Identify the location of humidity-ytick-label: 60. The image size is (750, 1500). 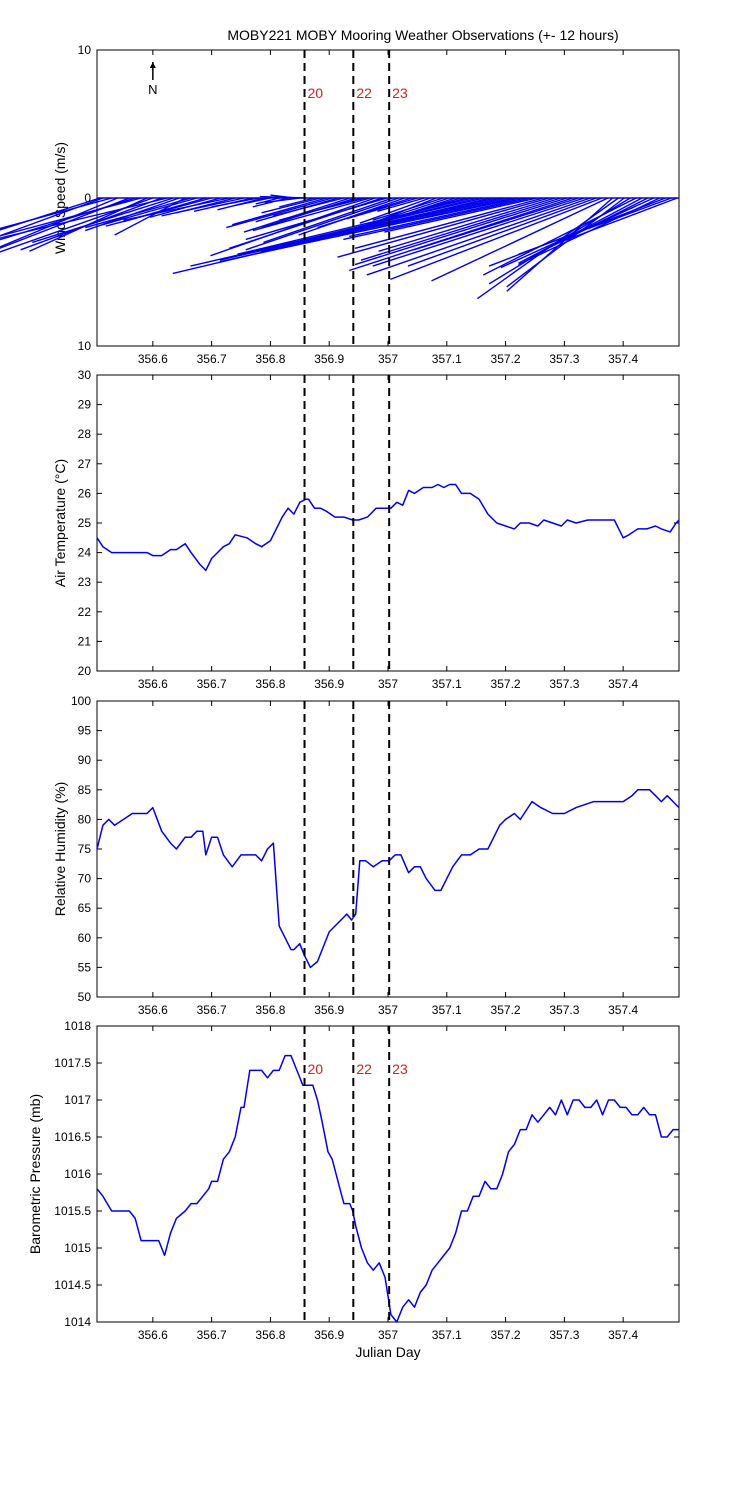
(85, 938).